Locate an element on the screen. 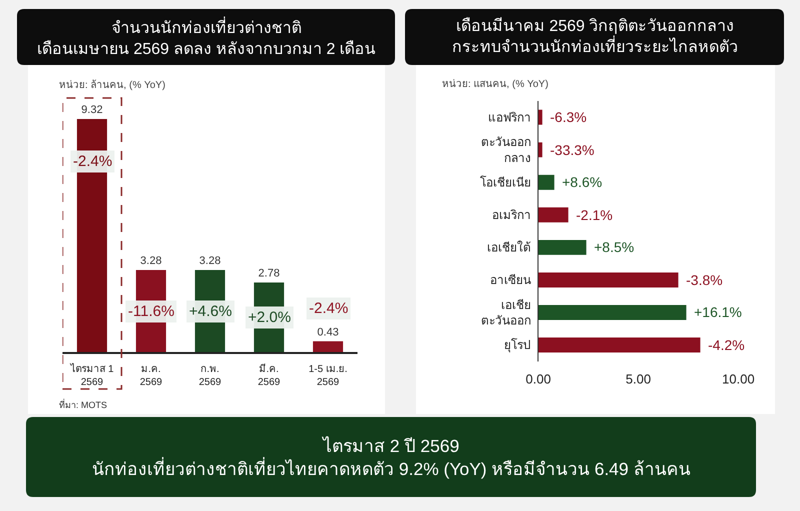 This screenshot has height=511, width=800. y-tick-label: ยุโรป is located at coordinates (517, 346).